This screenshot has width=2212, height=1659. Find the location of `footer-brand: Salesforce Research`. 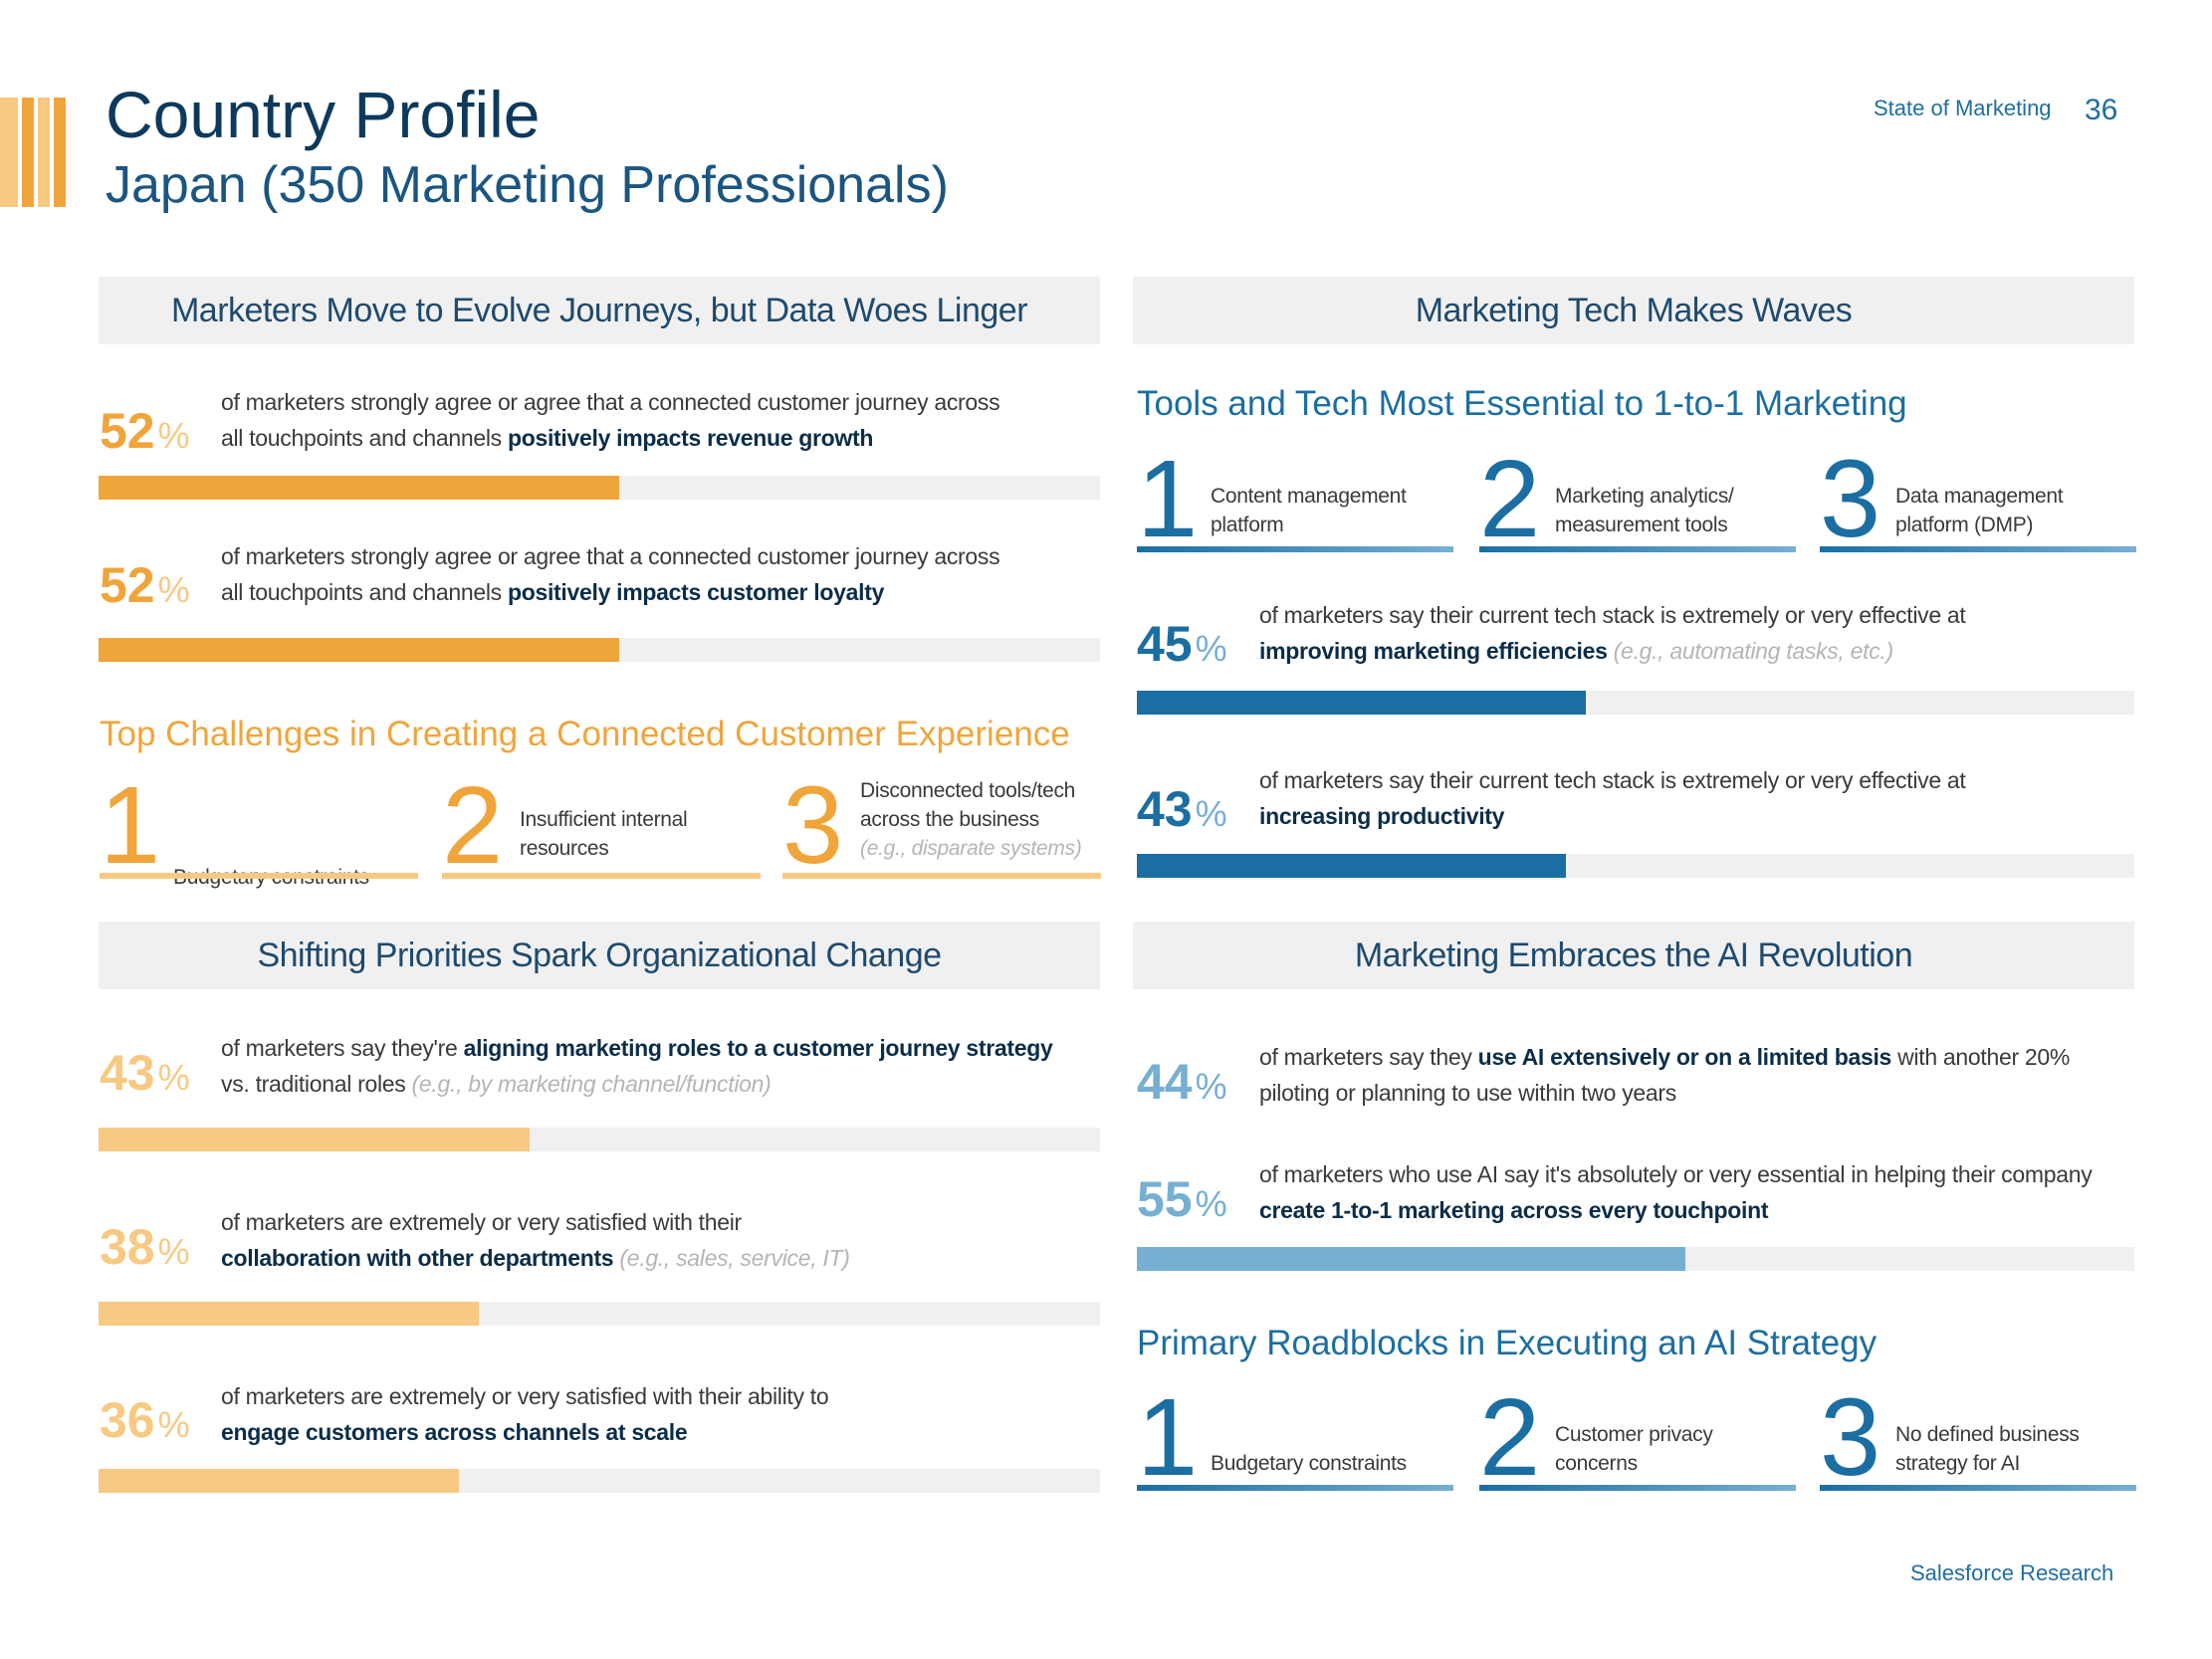

footer-brand: Salesforce Research is located at coordinates (2012, 1572).